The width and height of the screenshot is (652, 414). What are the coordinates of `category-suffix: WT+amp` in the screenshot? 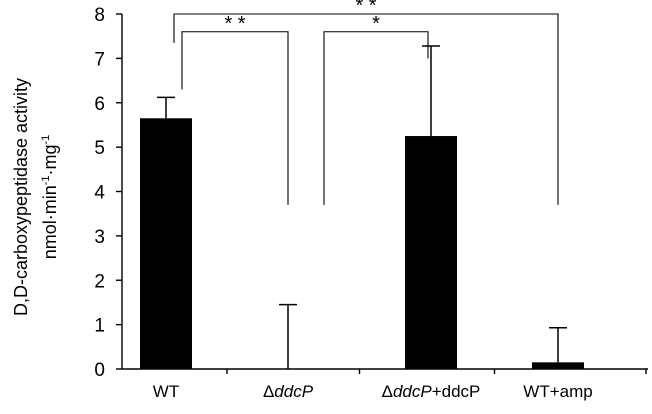 It's located at (557, 391).